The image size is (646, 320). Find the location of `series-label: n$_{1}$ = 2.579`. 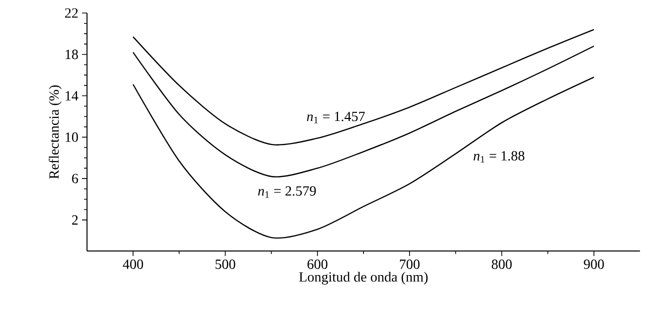

series-label: n$_{1}$ = 2.579 is located at coordinates (287, 192).